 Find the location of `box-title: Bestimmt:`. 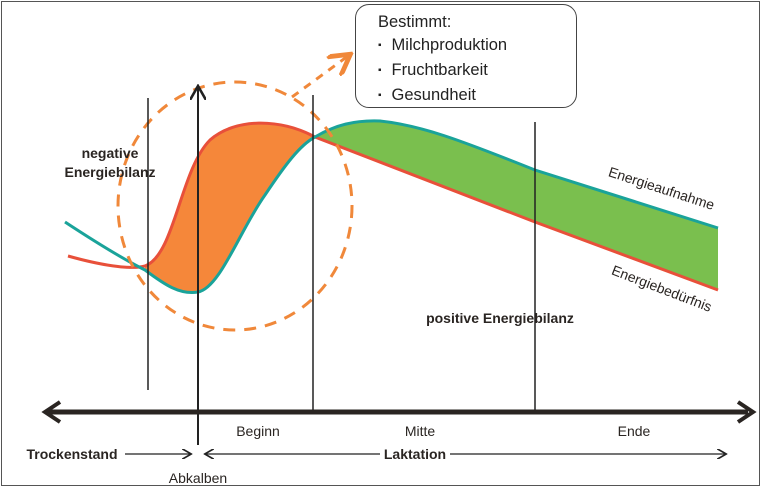

box-title: Bestimmt: is located at coordinates (415, 22).